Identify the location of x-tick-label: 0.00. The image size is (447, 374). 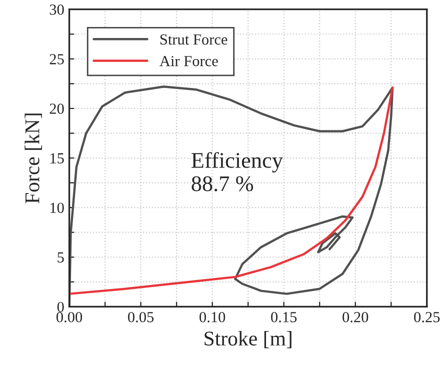
(69, 317).